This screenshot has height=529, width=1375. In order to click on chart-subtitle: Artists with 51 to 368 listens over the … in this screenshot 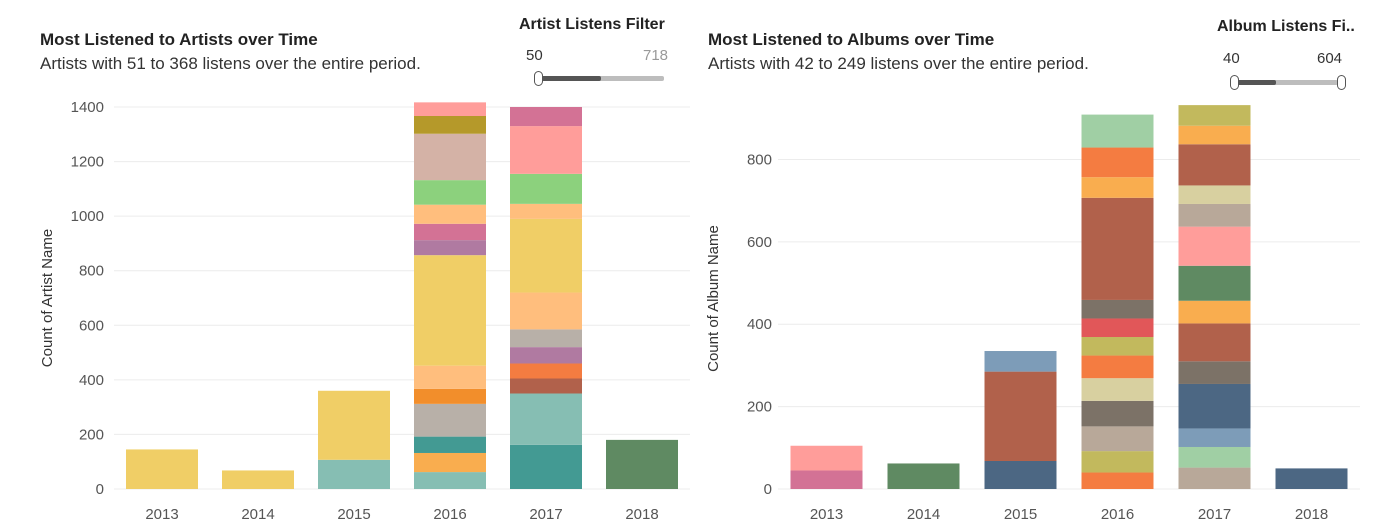, I will do `click(230, 63)`.